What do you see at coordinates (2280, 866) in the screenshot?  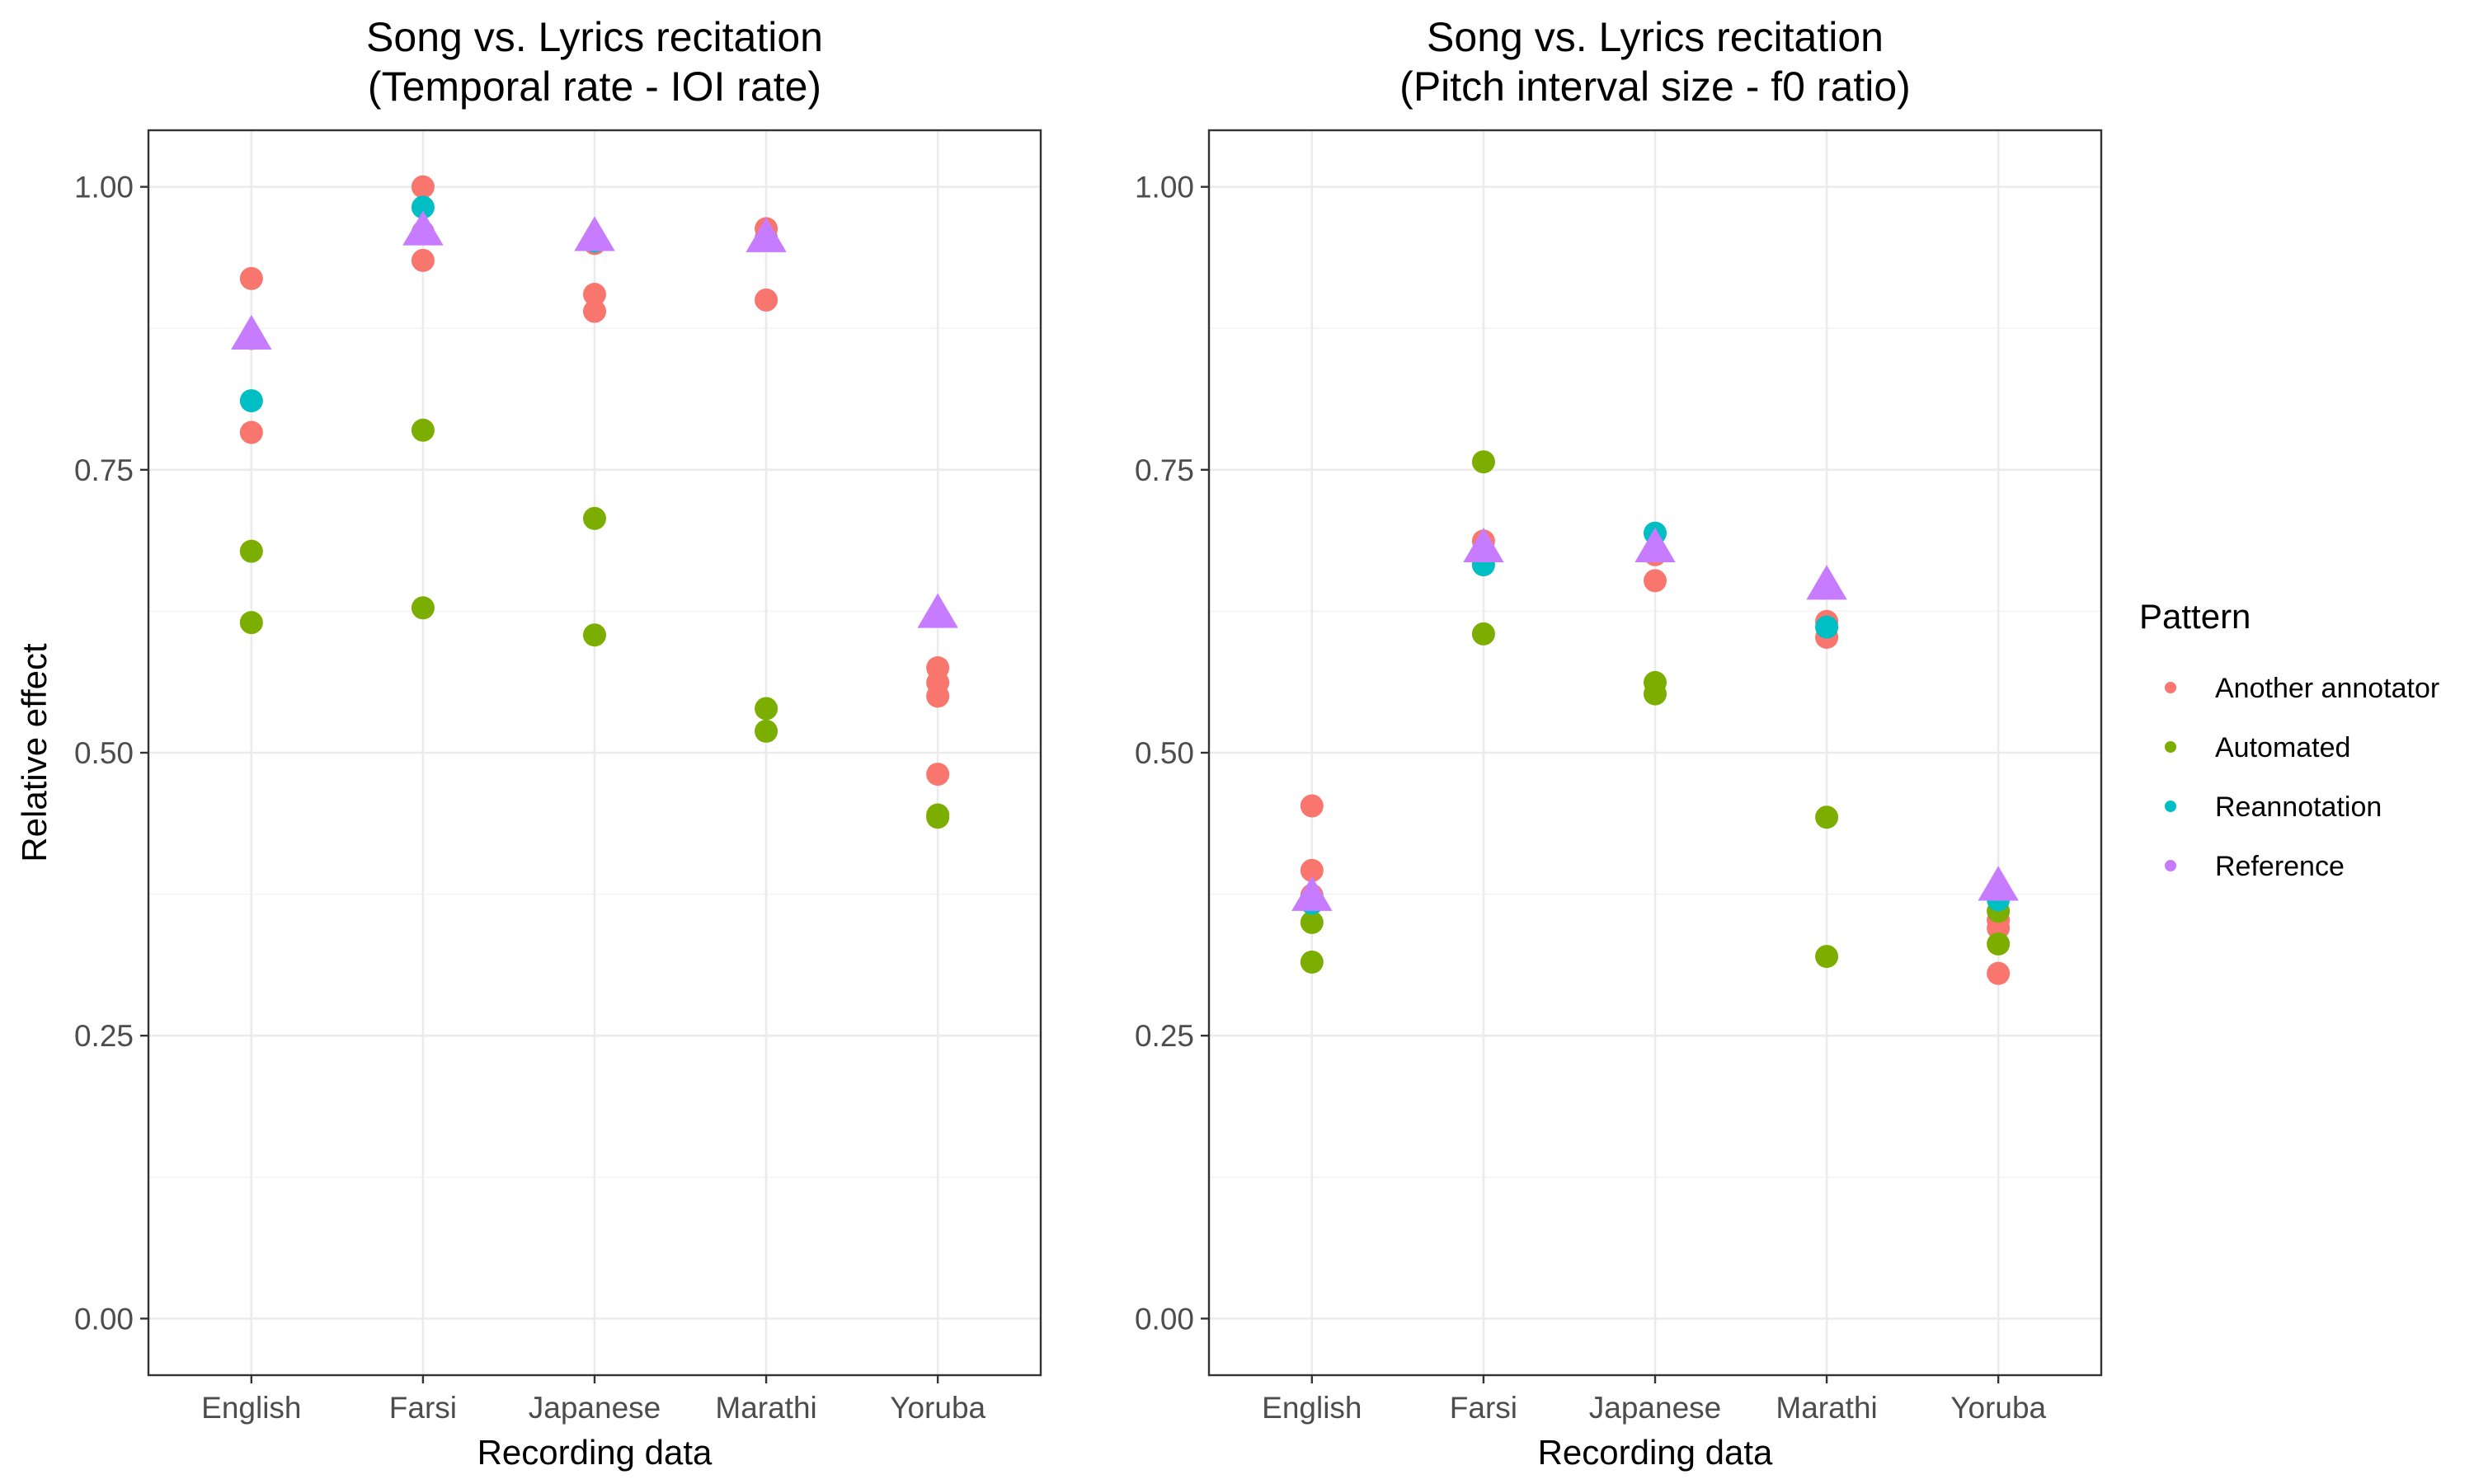 I see `legend-label: Reference` at bounding box center [2280, 866].